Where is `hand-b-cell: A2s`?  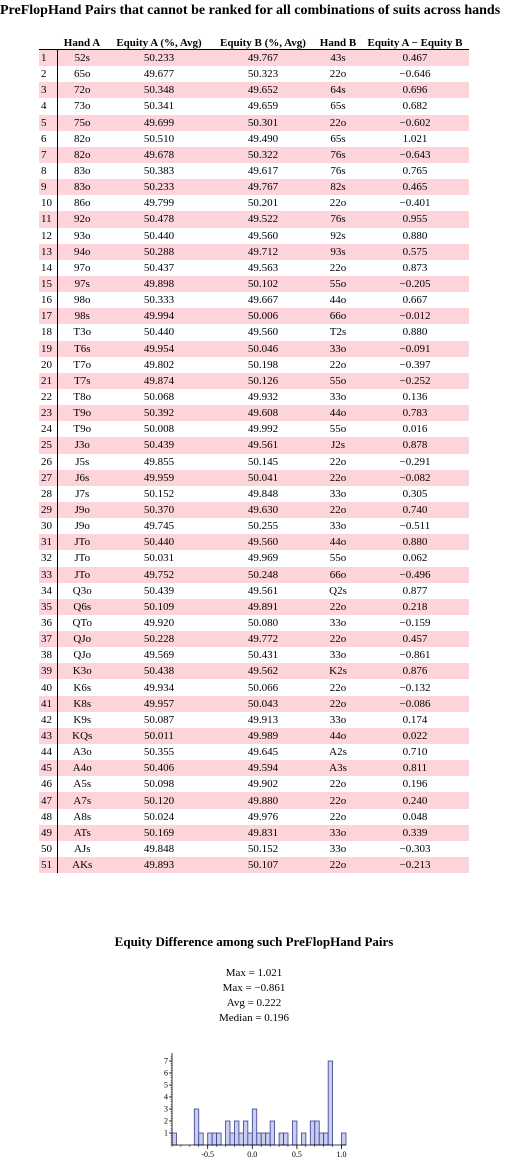
hand-b-cell: A2s is located at coordinates (338, 752).